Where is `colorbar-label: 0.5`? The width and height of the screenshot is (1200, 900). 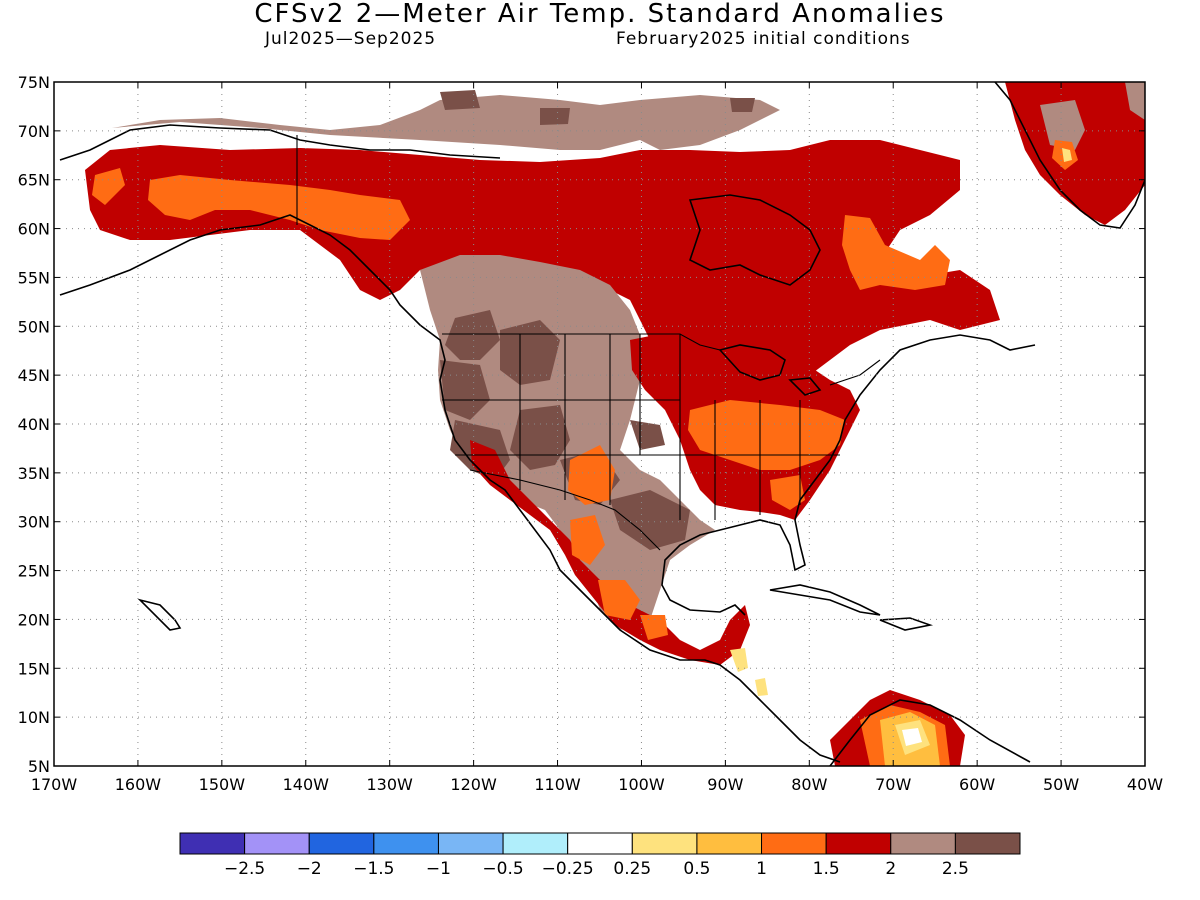 colorbar-label: 0.5 is located at coordinates (696, 869).